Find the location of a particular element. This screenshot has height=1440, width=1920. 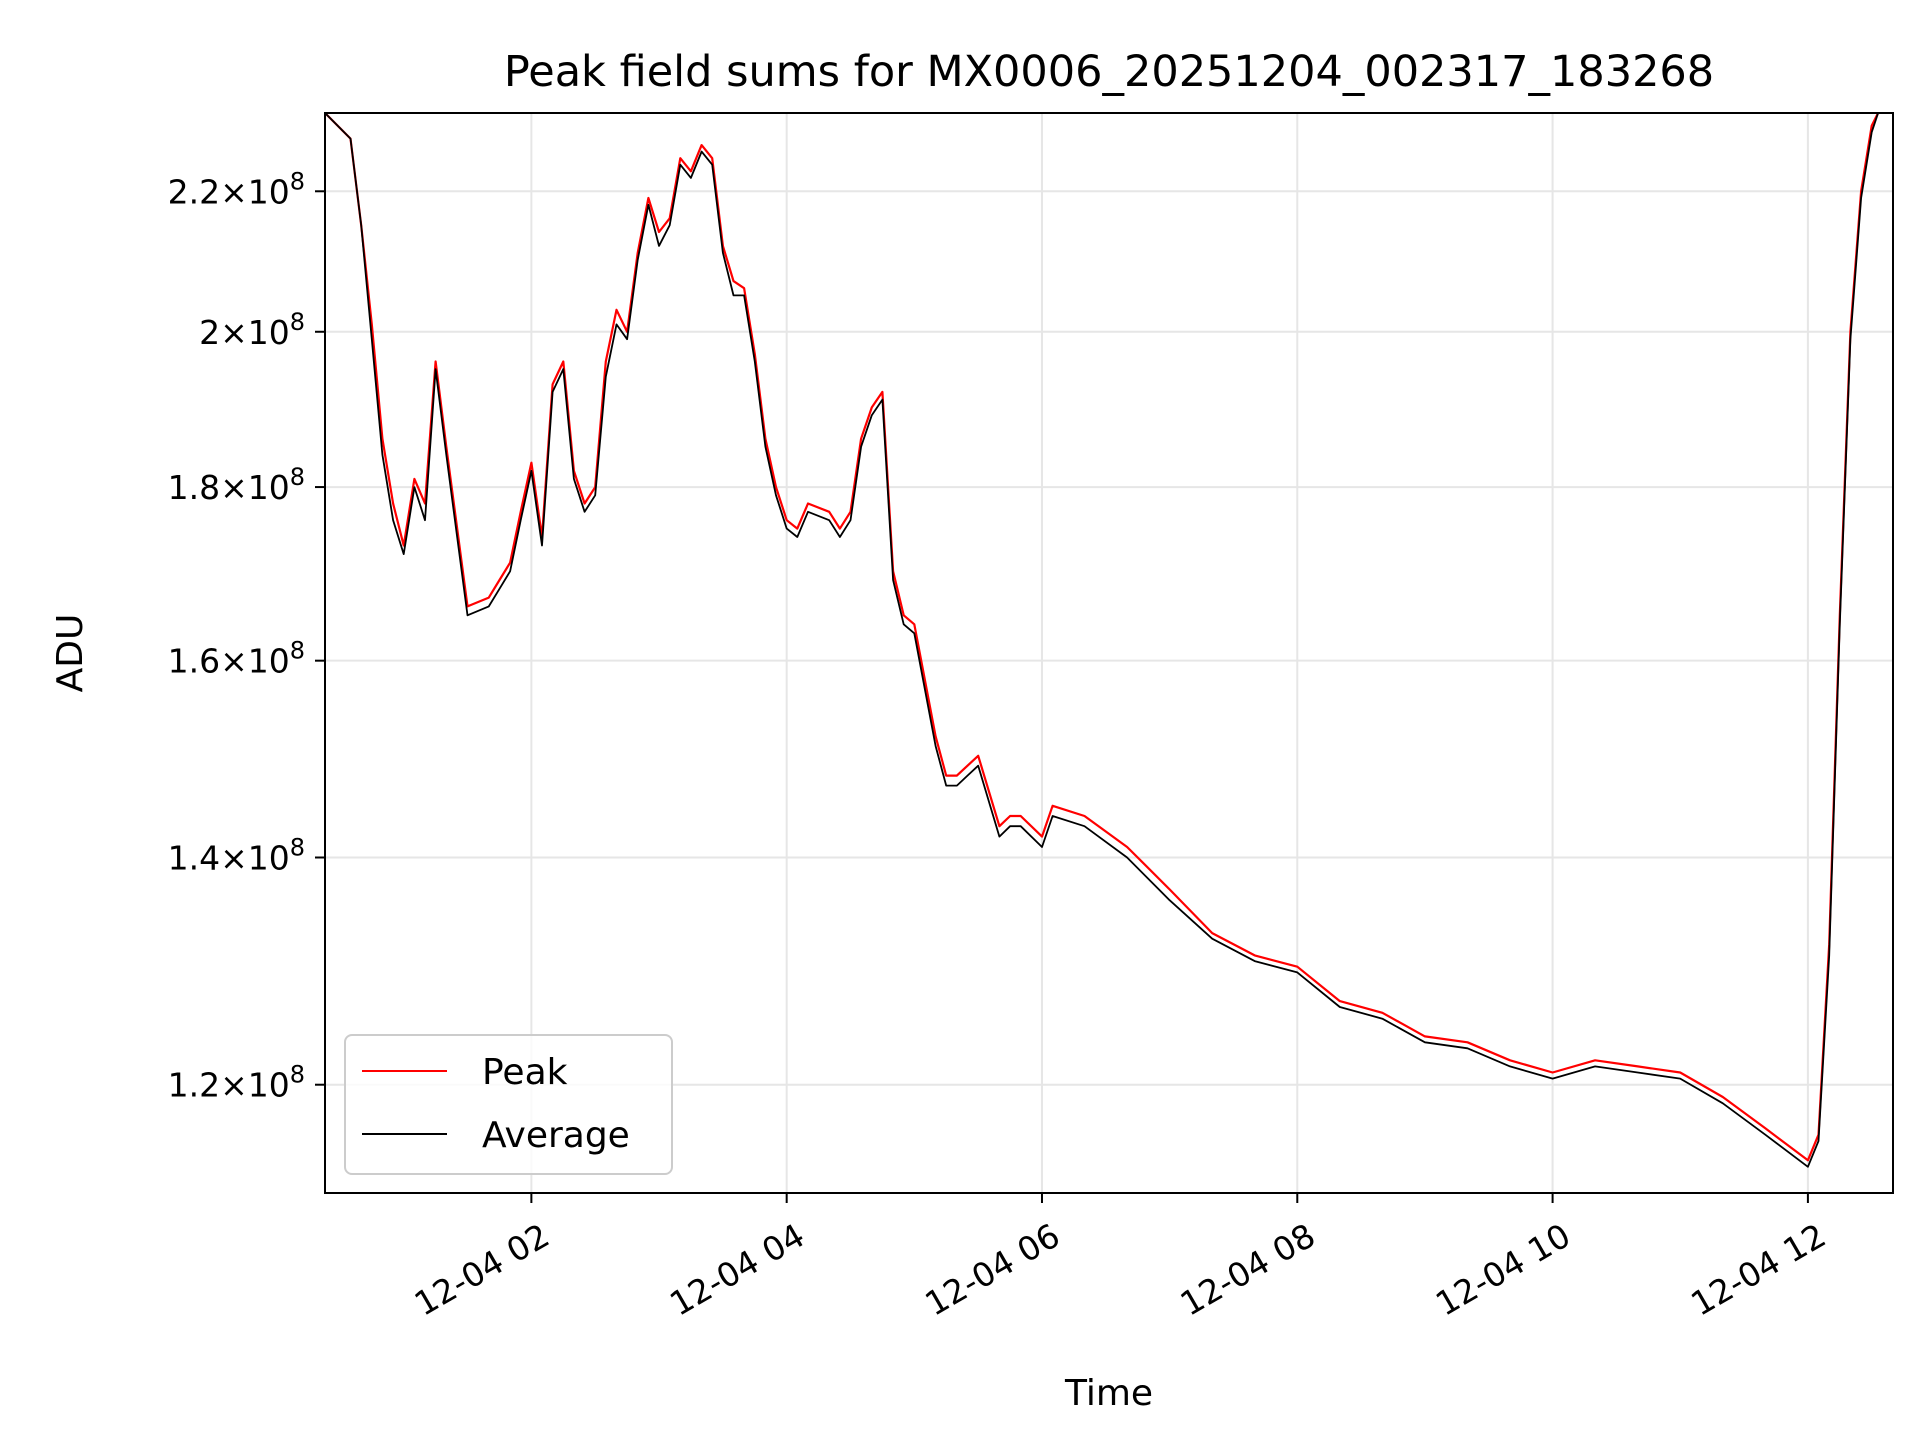

legend-label-average: Average is located at coordinates (556, 1135).